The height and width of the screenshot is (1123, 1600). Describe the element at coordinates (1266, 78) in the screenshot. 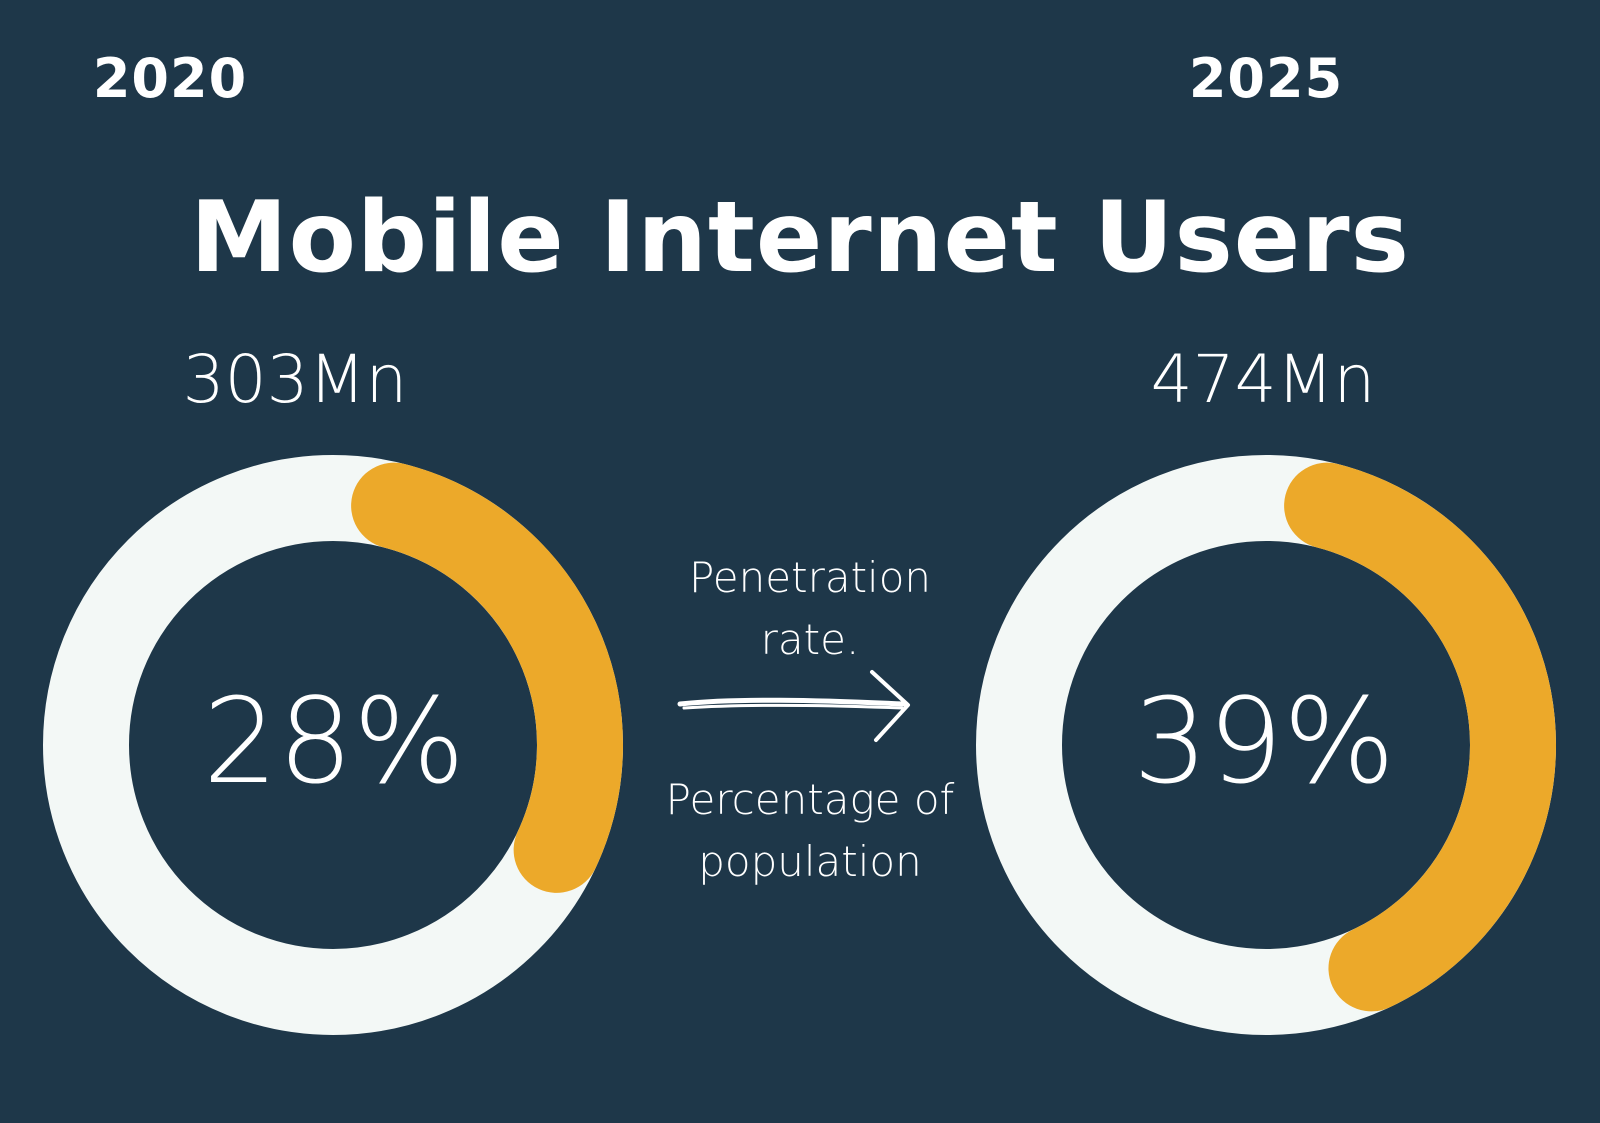

I see `year-label-2025: 2025` at that location.